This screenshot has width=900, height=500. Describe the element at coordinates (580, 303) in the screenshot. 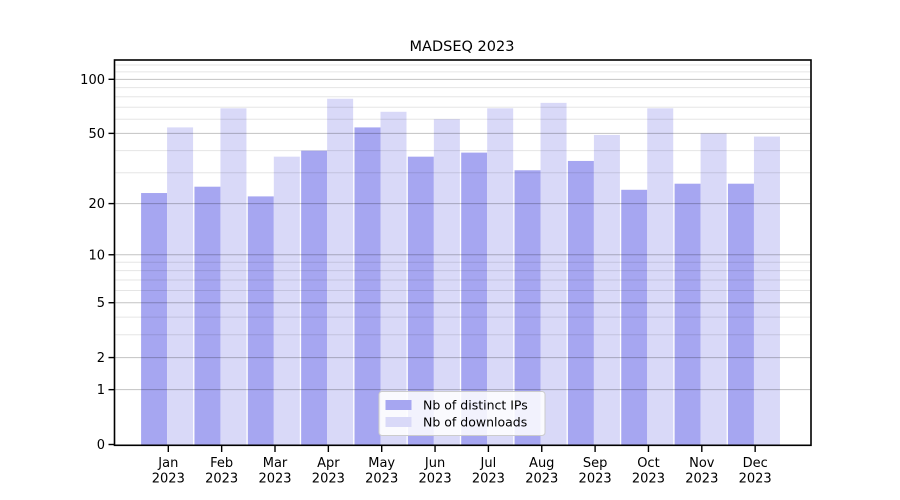

I see `bar-distinct-ips-sep` at that location.